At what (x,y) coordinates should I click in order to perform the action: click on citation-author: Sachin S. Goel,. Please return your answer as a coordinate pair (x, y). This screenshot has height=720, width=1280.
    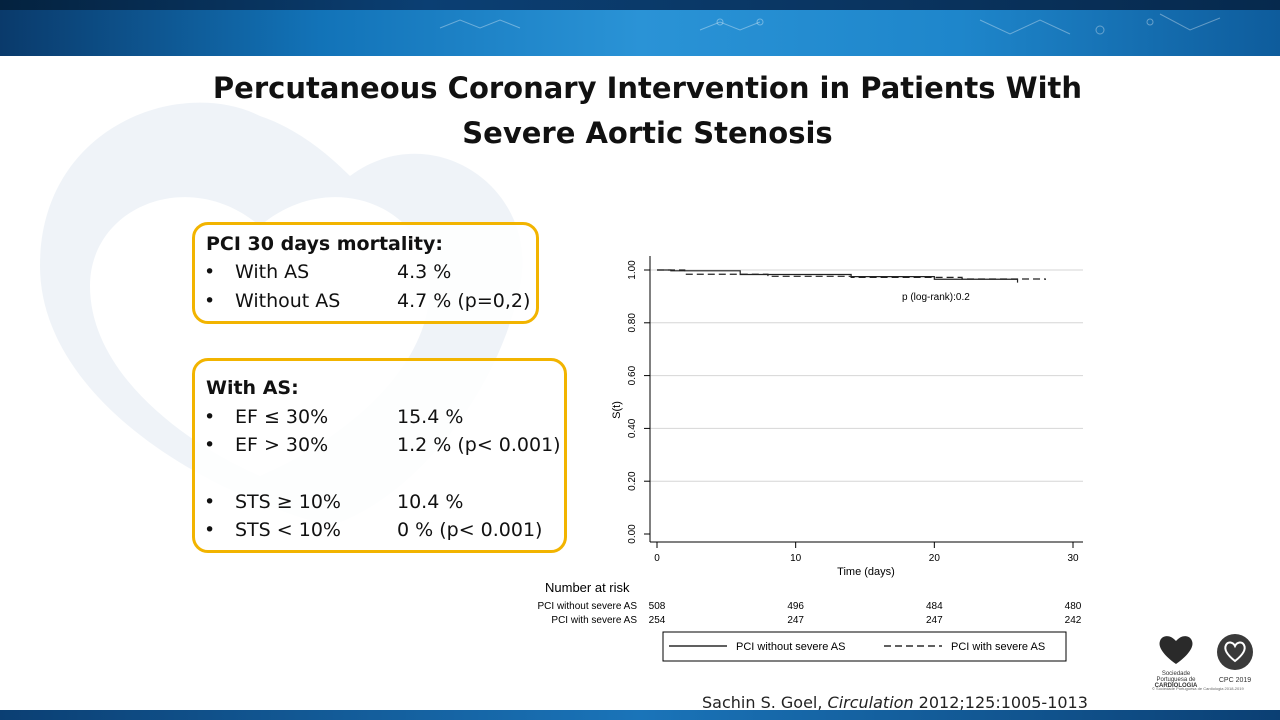
    Looking at the image, I should click on (765, 702).